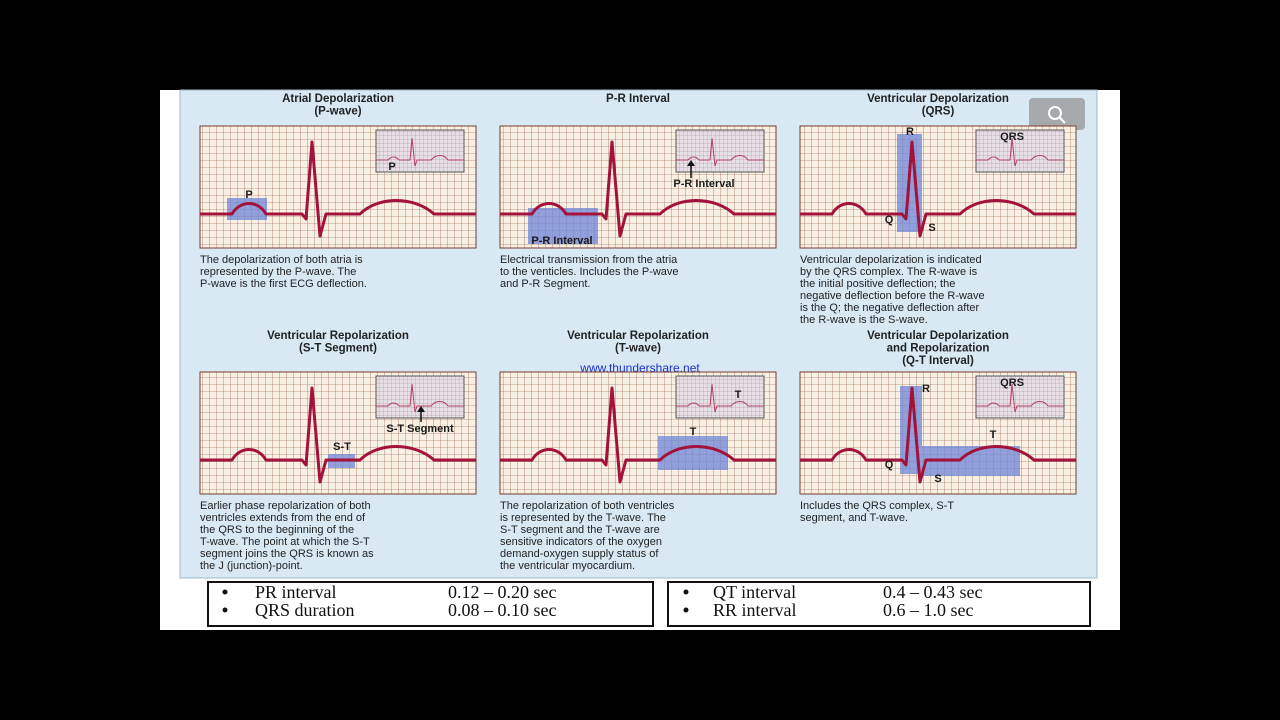  Describe the element at coordinates (938, 361) in the screenshot. I see `panel-title: (Q-T Interval)` at that location.